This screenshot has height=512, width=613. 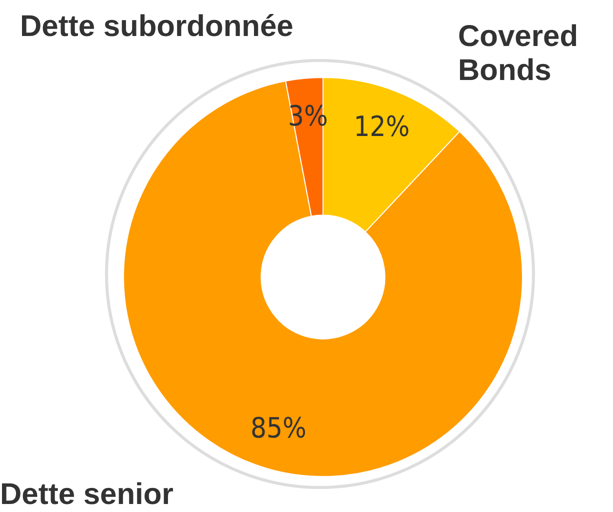 I want to click on slice-label: Covered Bonds, so click(x=519, y=54).